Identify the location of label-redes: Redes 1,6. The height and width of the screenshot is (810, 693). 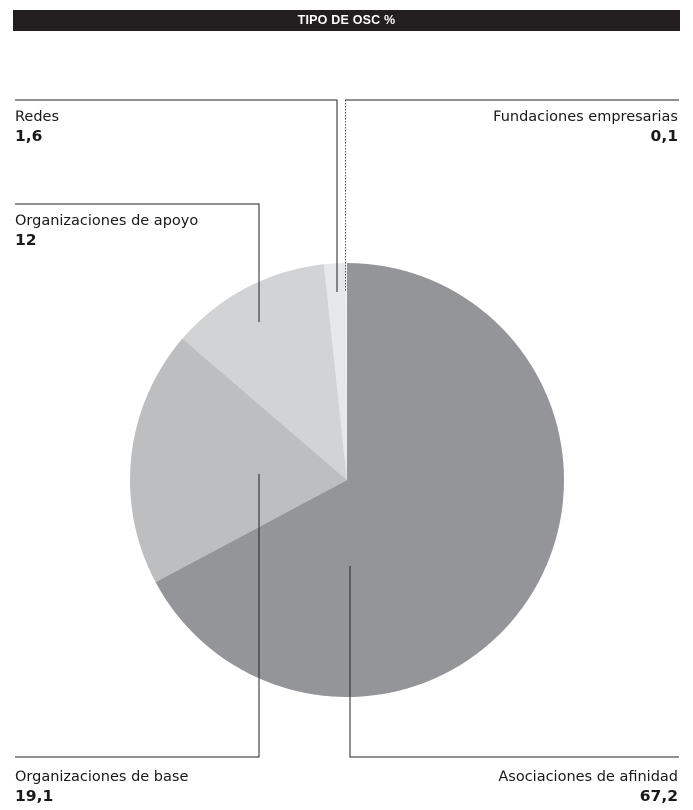
(37, 127).